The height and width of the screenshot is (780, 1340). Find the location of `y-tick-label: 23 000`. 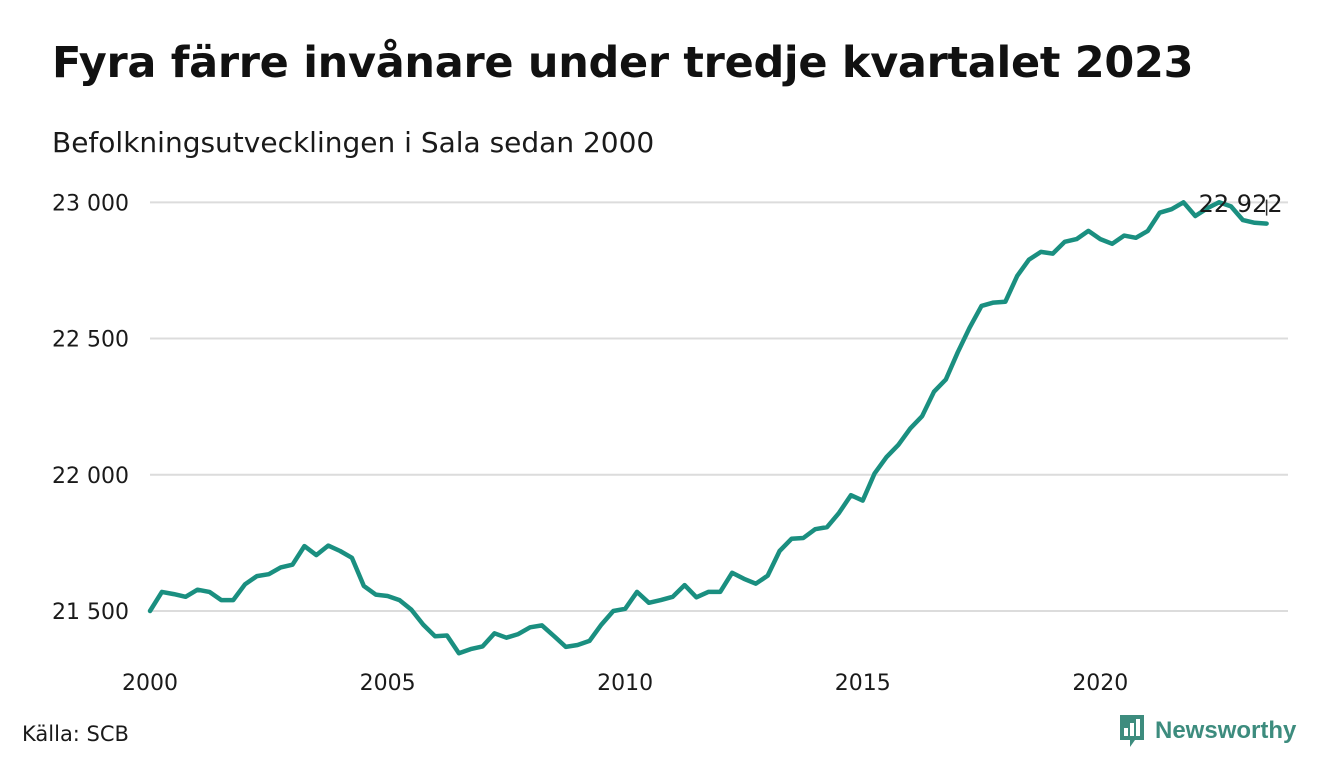

y-tick-label: 23 000 is located at coordinates (90, 203).